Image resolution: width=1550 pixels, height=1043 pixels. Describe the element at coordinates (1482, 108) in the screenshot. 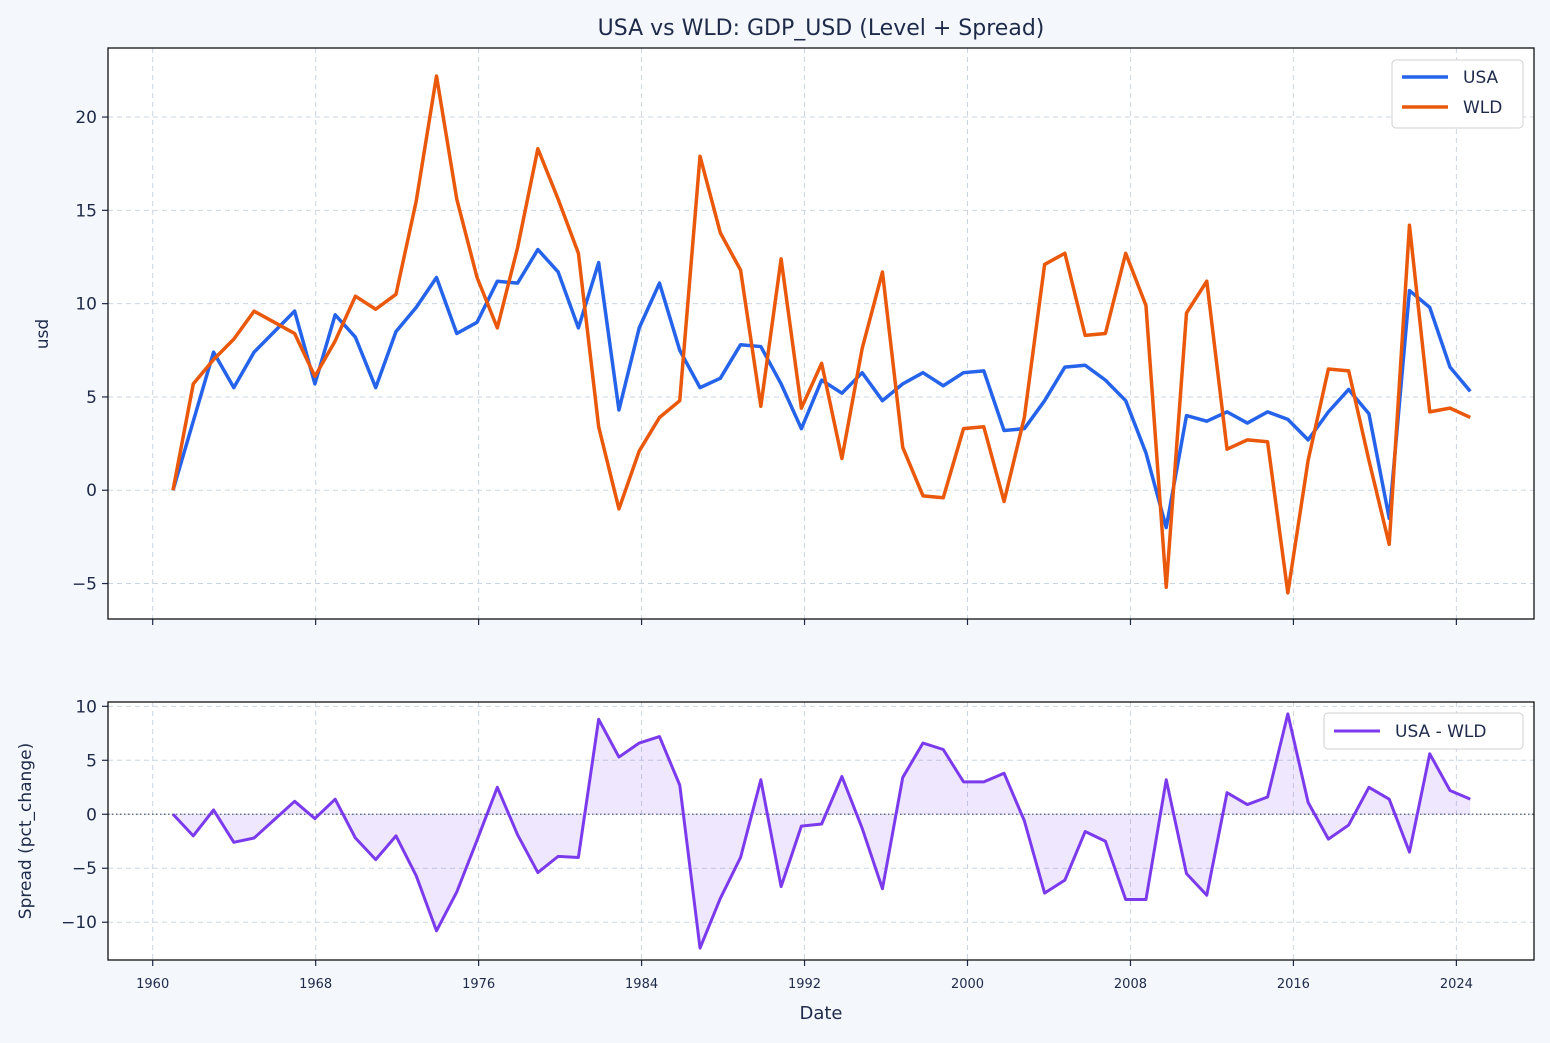

I see `legend-label: WLD` at that location.